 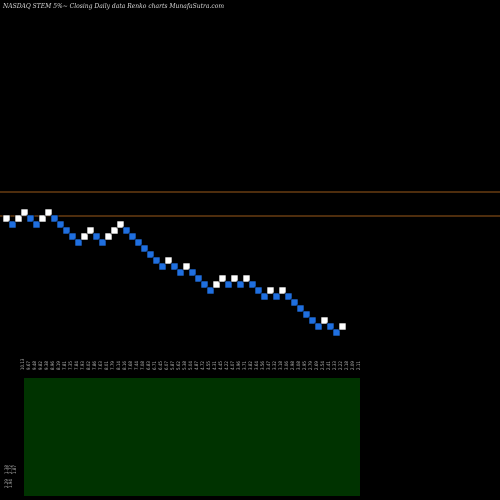 What do you see at coordinates (142, 365) in the screenshot?
I see `price-tick-label: 7.08` at bounding box center [142, 365].